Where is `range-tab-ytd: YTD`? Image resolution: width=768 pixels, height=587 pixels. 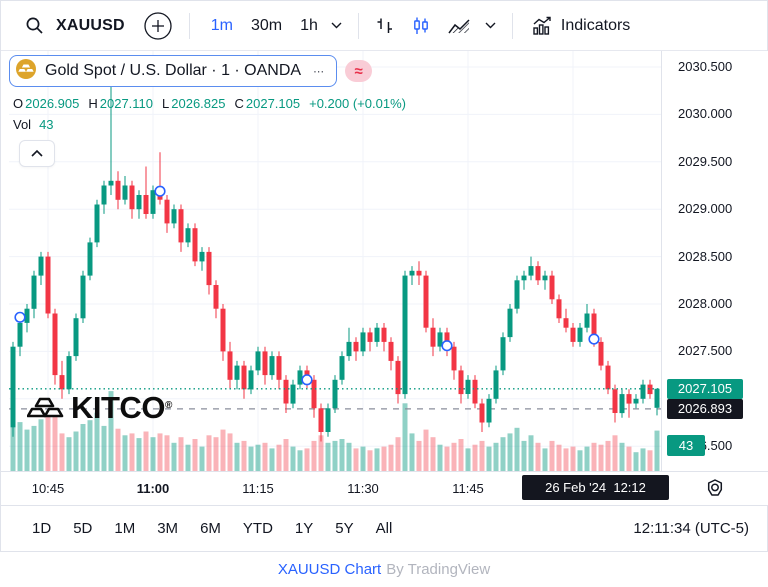 range-tab-ytd: YTD is located at coordinates (258, 528).